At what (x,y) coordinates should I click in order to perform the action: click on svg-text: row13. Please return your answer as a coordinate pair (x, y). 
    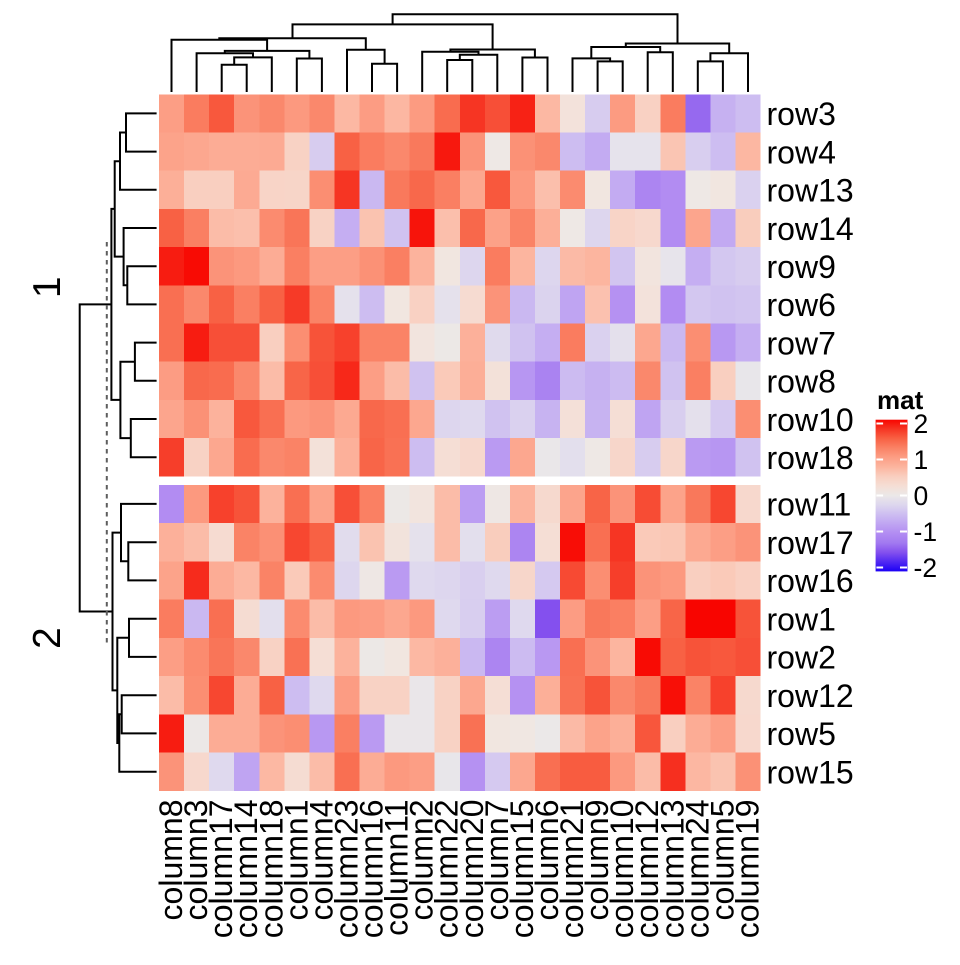
    Looking at the image, I should click on (810, 191).